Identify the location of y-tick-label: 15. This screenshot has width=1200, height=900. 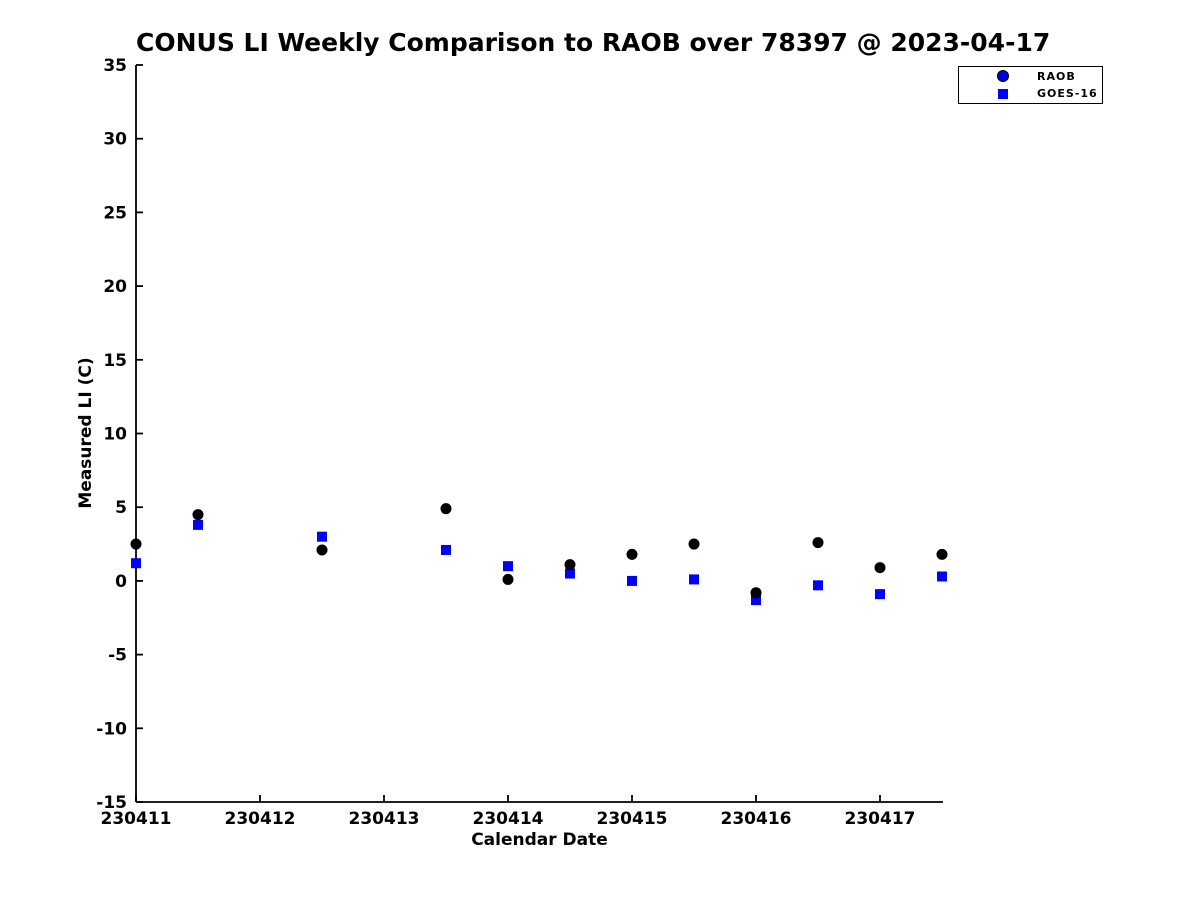
(115, 361).